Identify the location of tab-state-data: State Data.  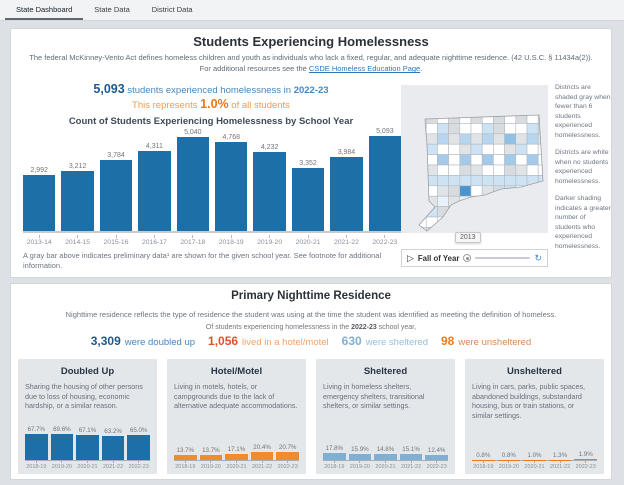
(112, 9).